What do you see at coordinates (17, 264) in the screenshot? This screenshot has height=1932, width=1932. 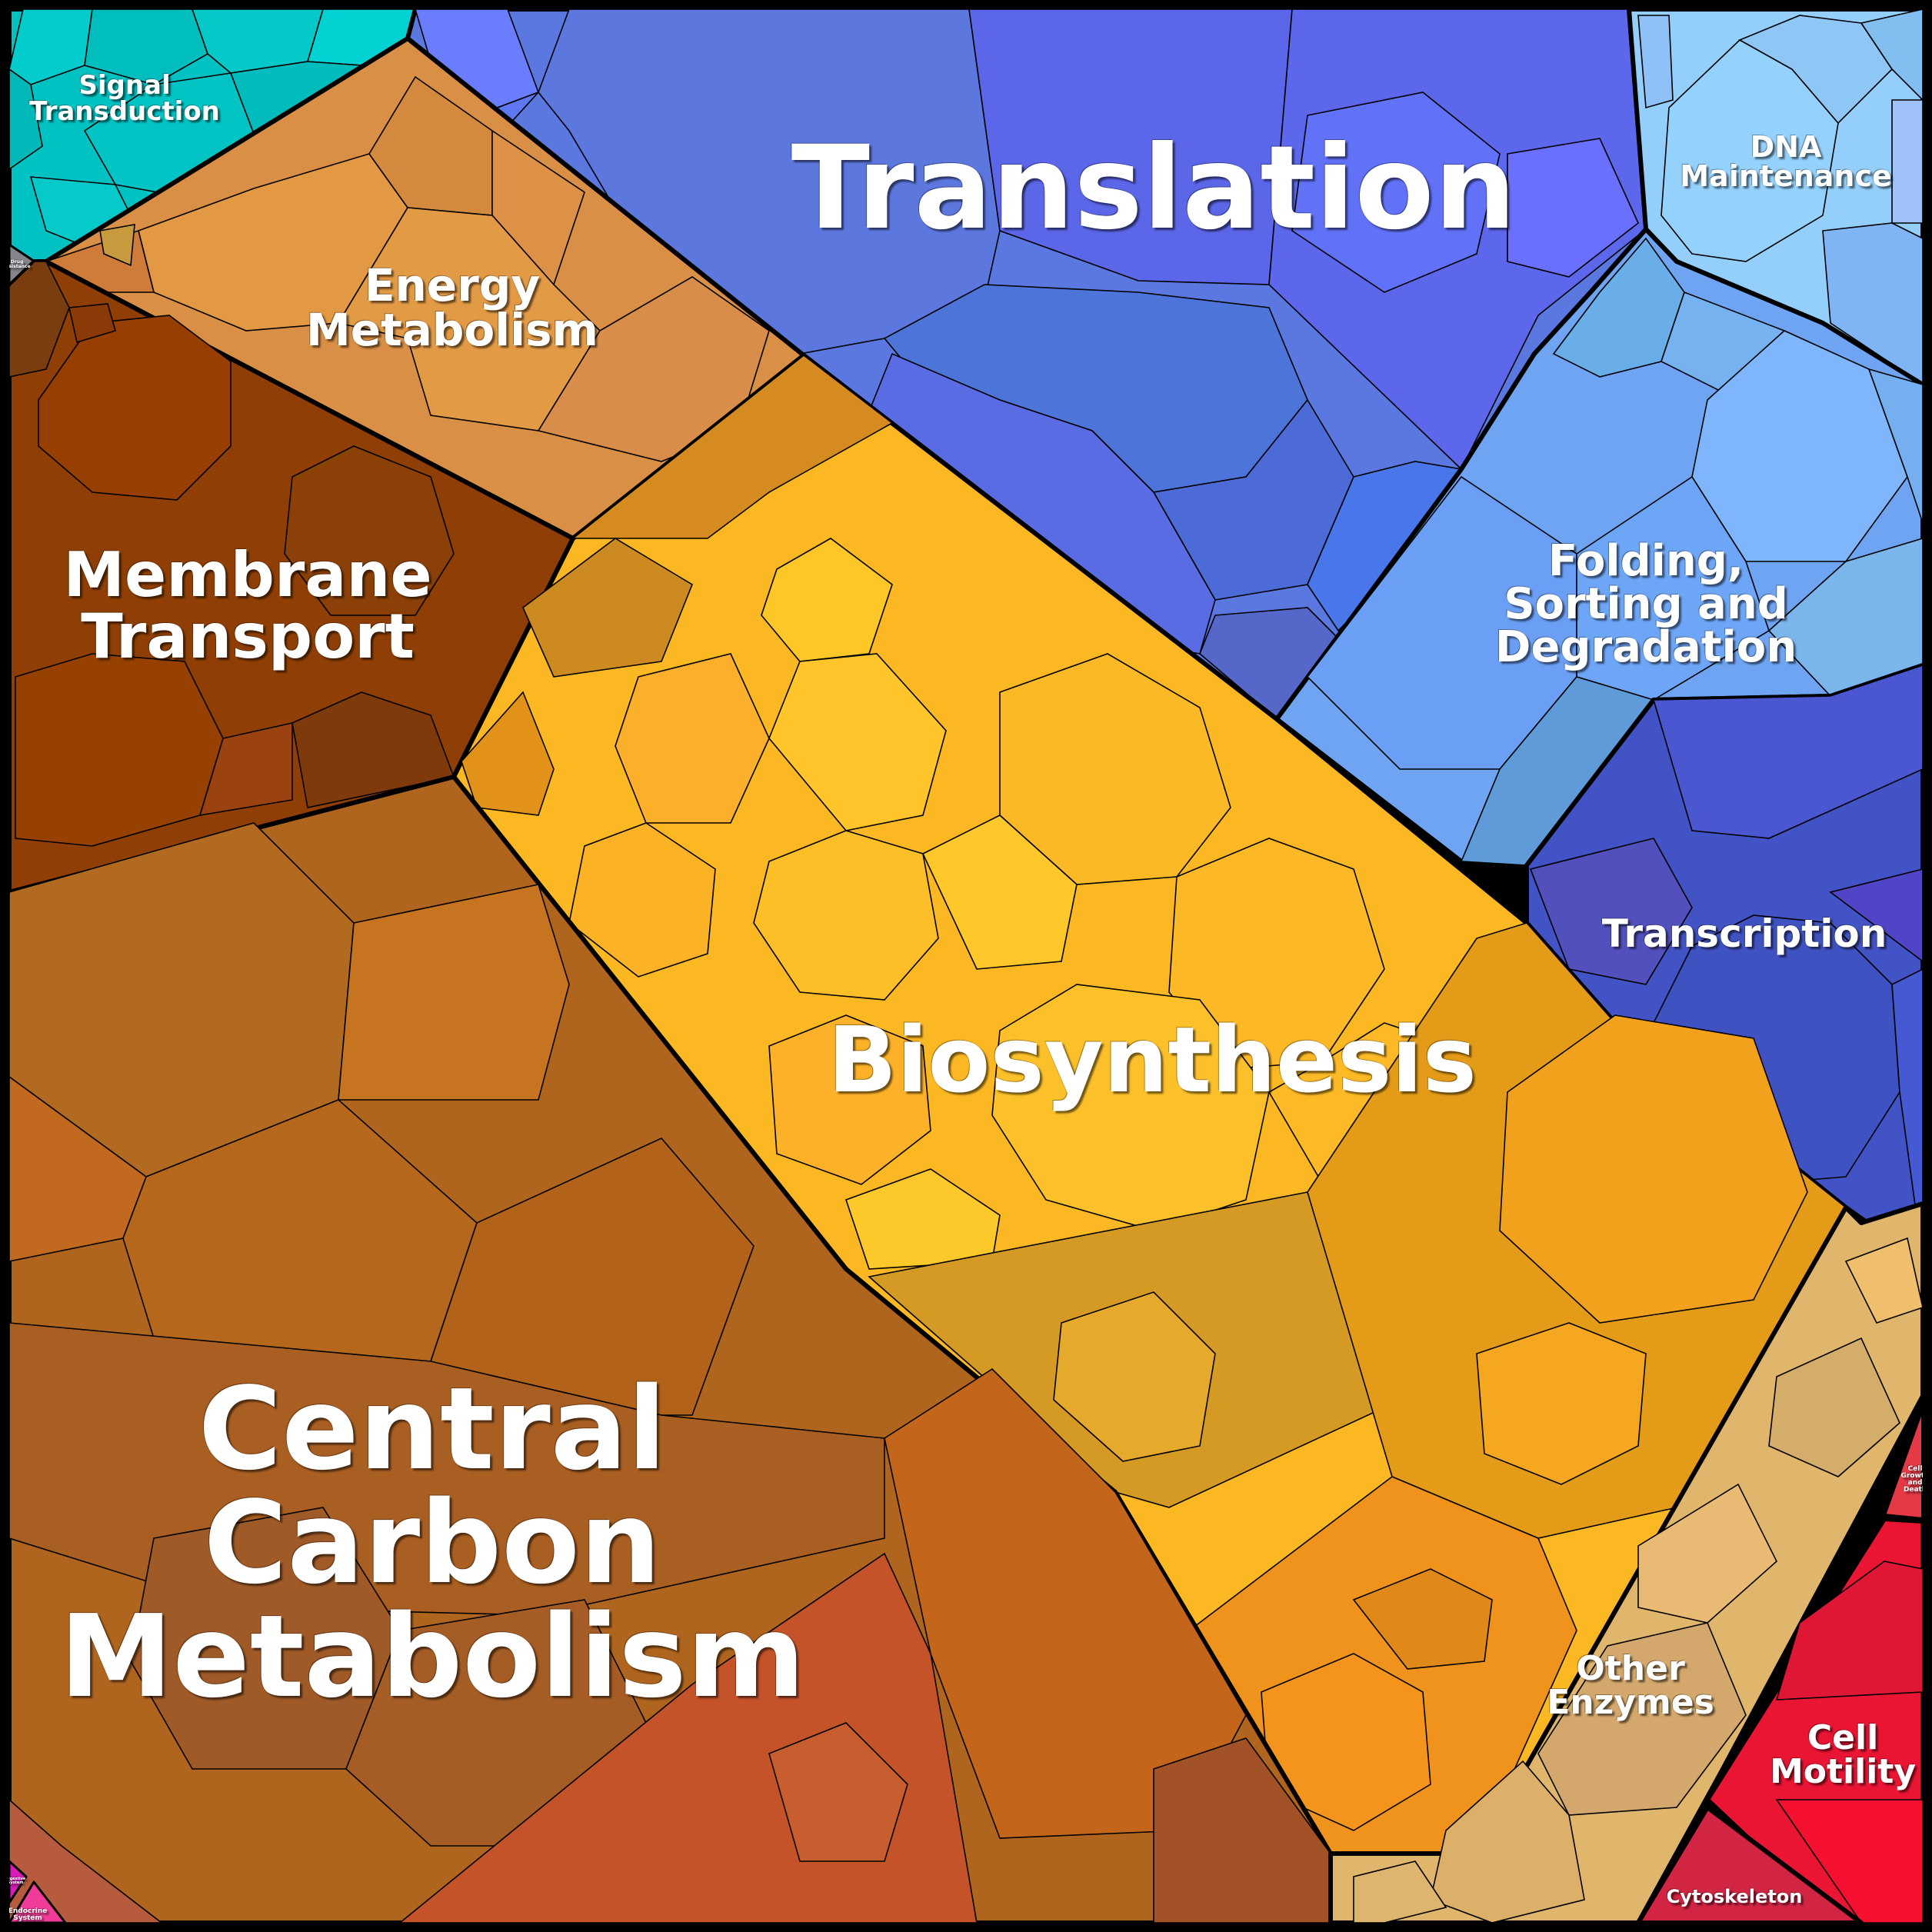 I see `label-drug-resistance: Drug resistance` at bounding box center [17, 264].